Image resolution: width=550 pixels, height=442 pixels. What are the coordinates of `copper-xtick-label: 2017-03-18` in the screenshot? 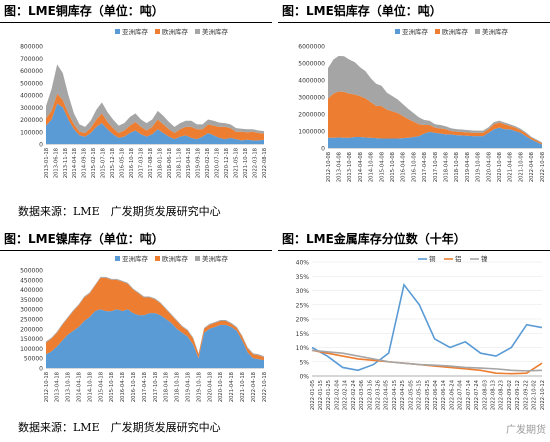 It's located at (142, 163).